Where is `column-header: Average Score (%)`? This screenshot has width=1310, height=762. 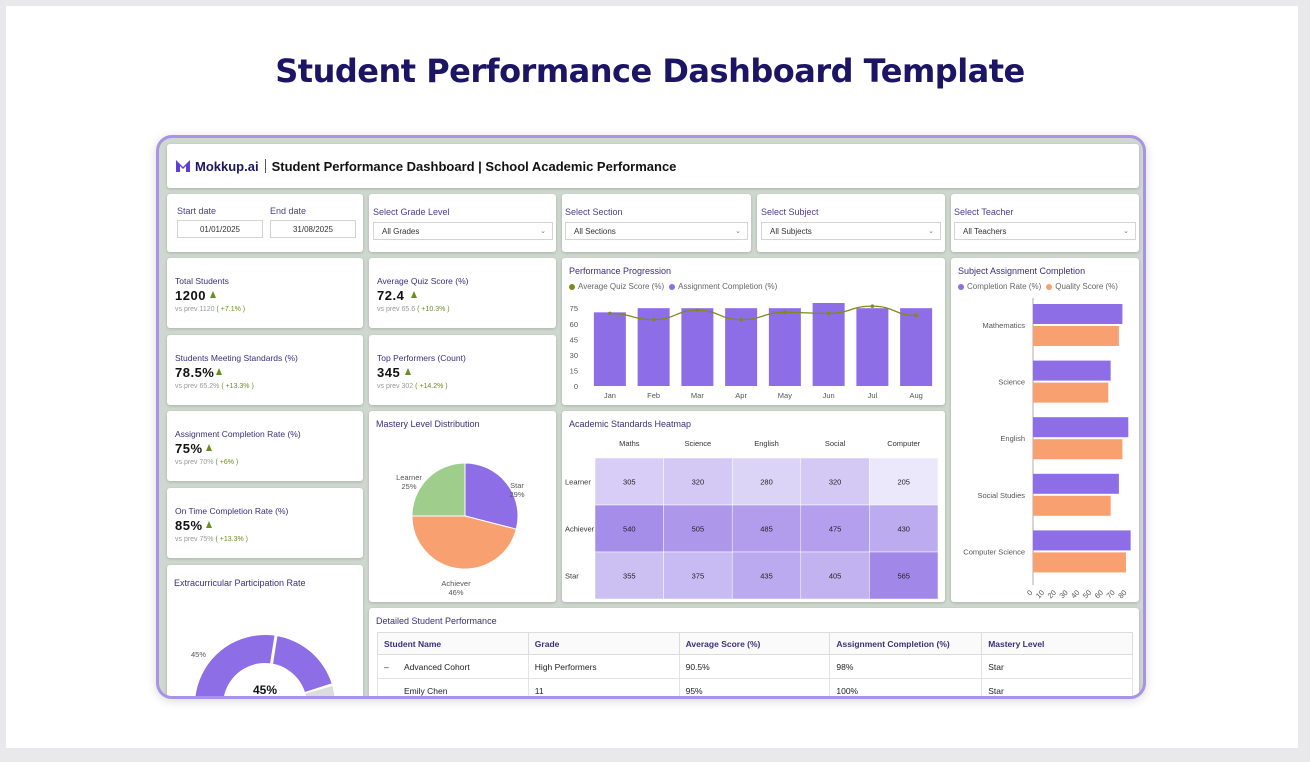
column-header: Average Score (%) is located at coordinates (754, 643).